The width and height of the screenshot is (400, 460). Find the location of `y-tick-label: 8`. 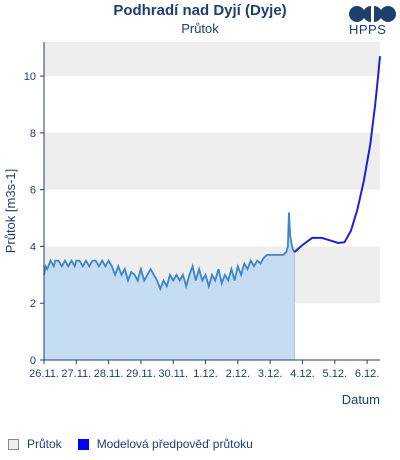

y-tick-label: 8 is located at coordinates (33, 134).